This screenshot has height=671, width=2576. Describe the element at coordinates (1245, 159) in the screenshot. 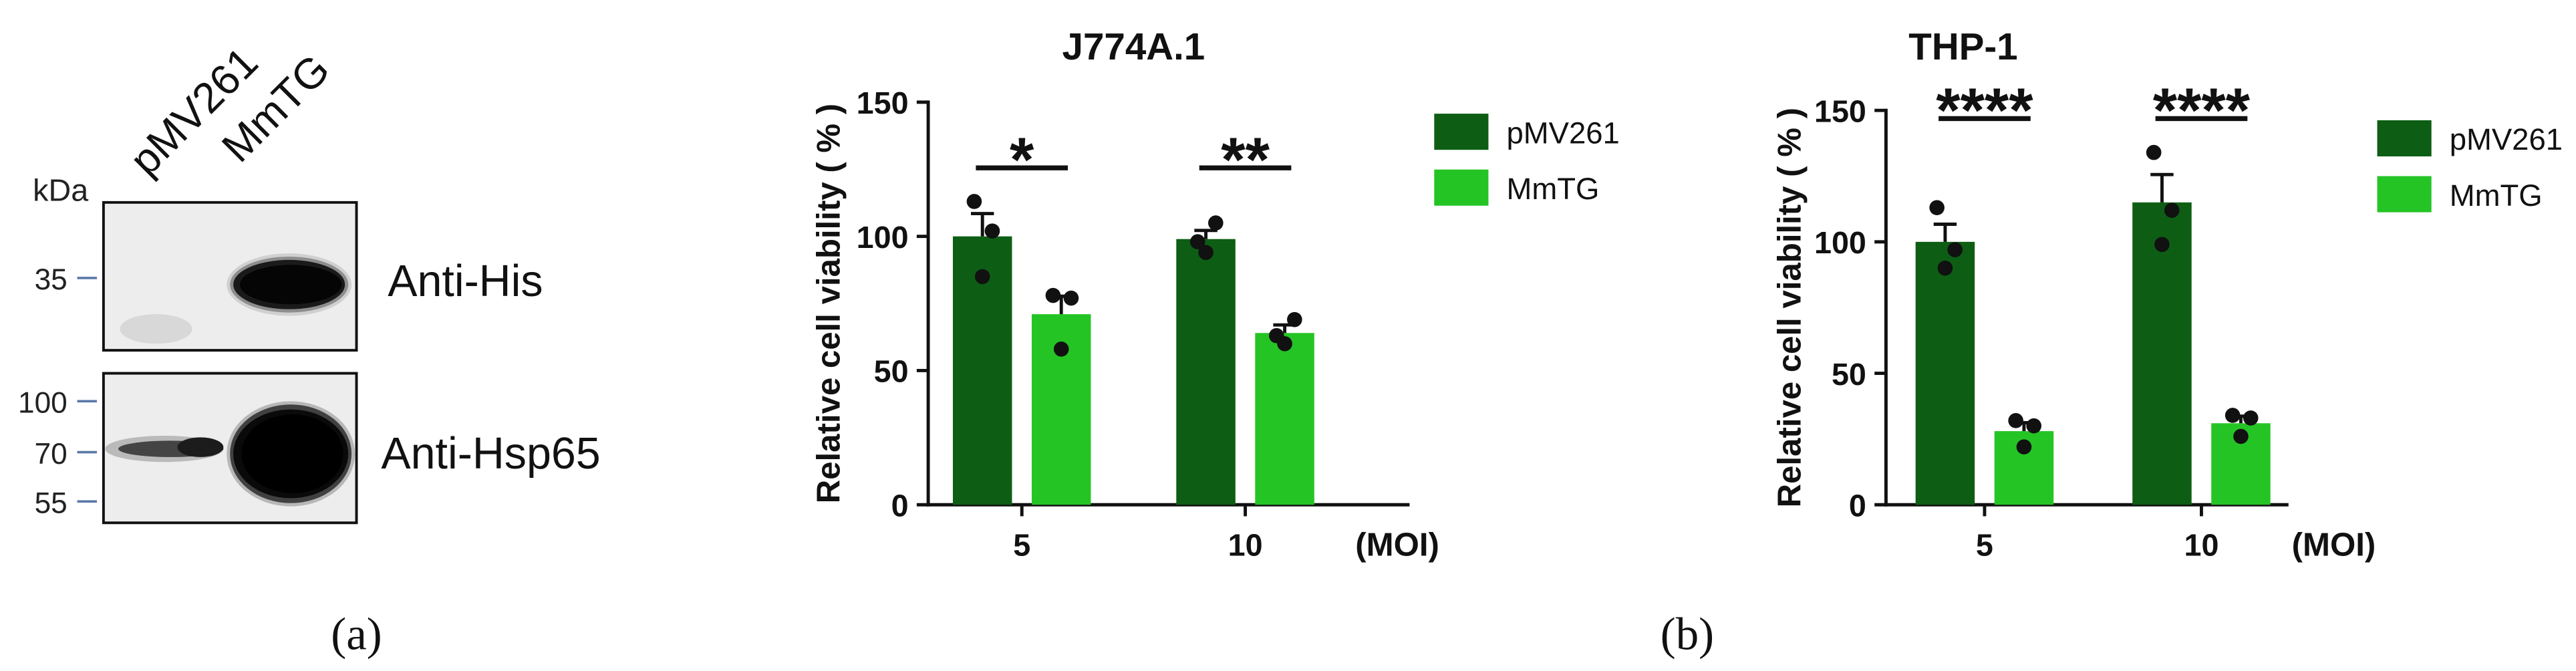

I see `significance-marker: **` at that location.